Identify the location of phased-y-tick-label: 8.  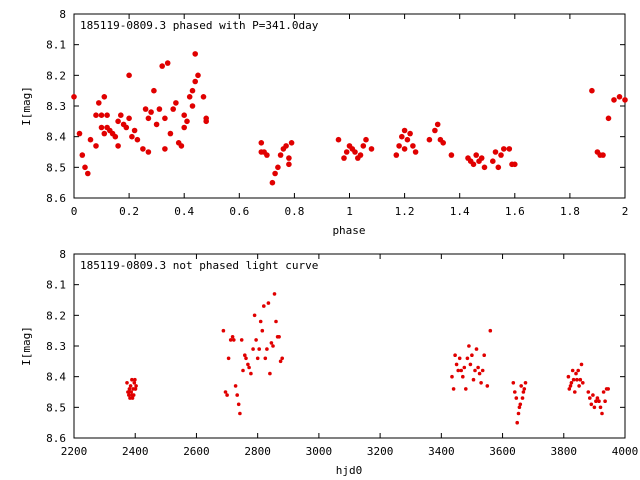
(62, 14).